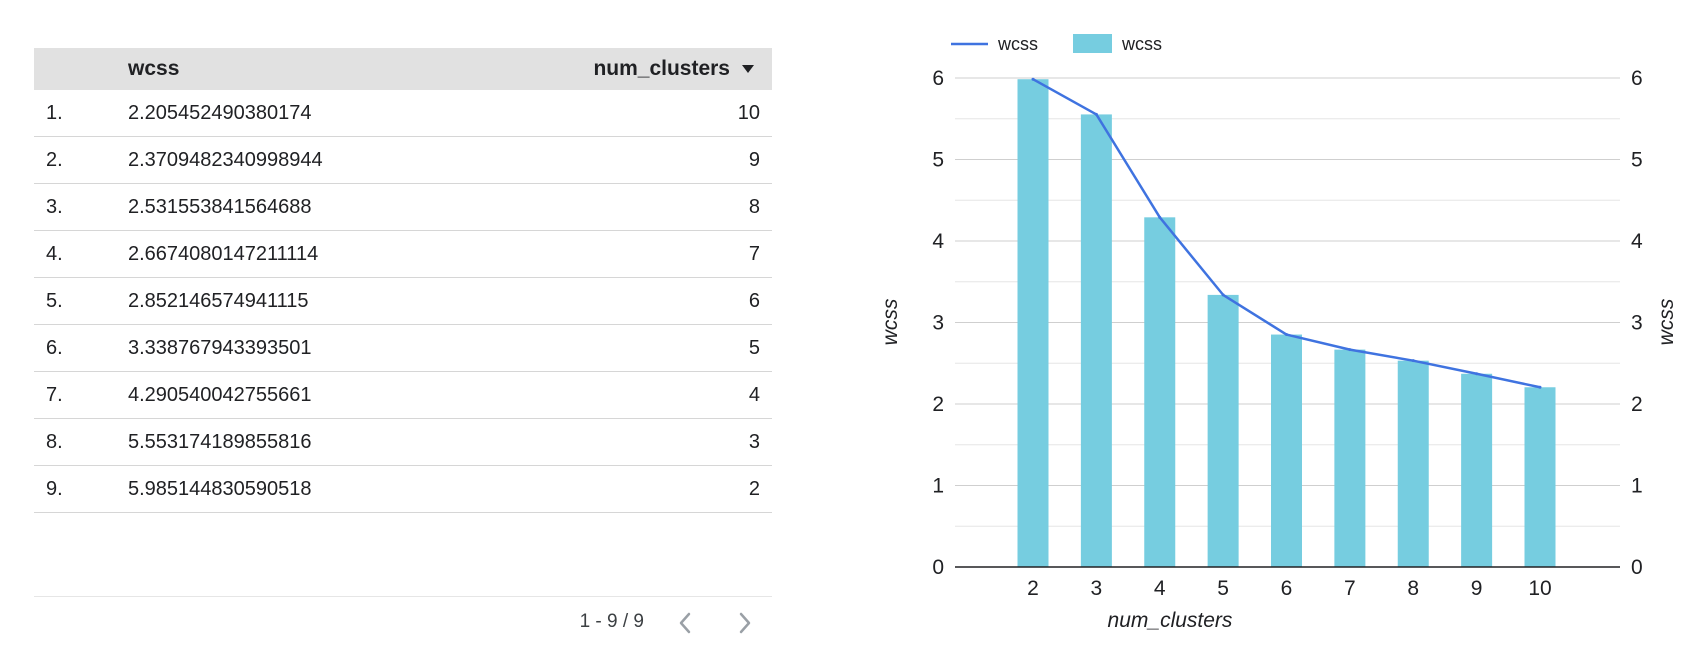 The width and height of the screenshot is (1706, 656). I want to click on y-tick-label-left: 4, so click(938, 241).